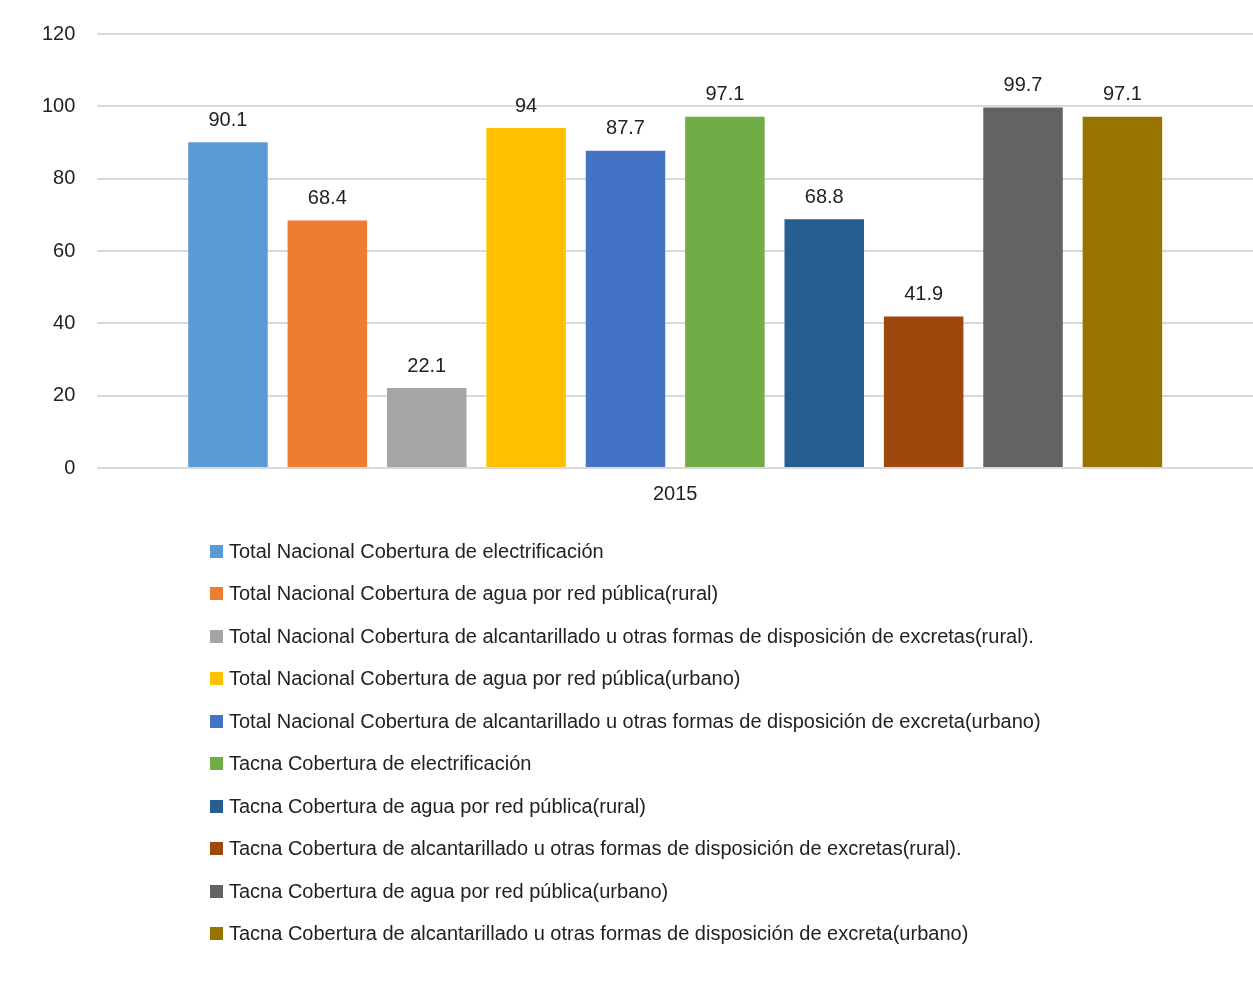 The width and height of the screenshot is (1253, 987). What do you see at coordinates (64, 394) in the screenshot?
I see `y-tick-label: 20` at bounding box center [64, 394].